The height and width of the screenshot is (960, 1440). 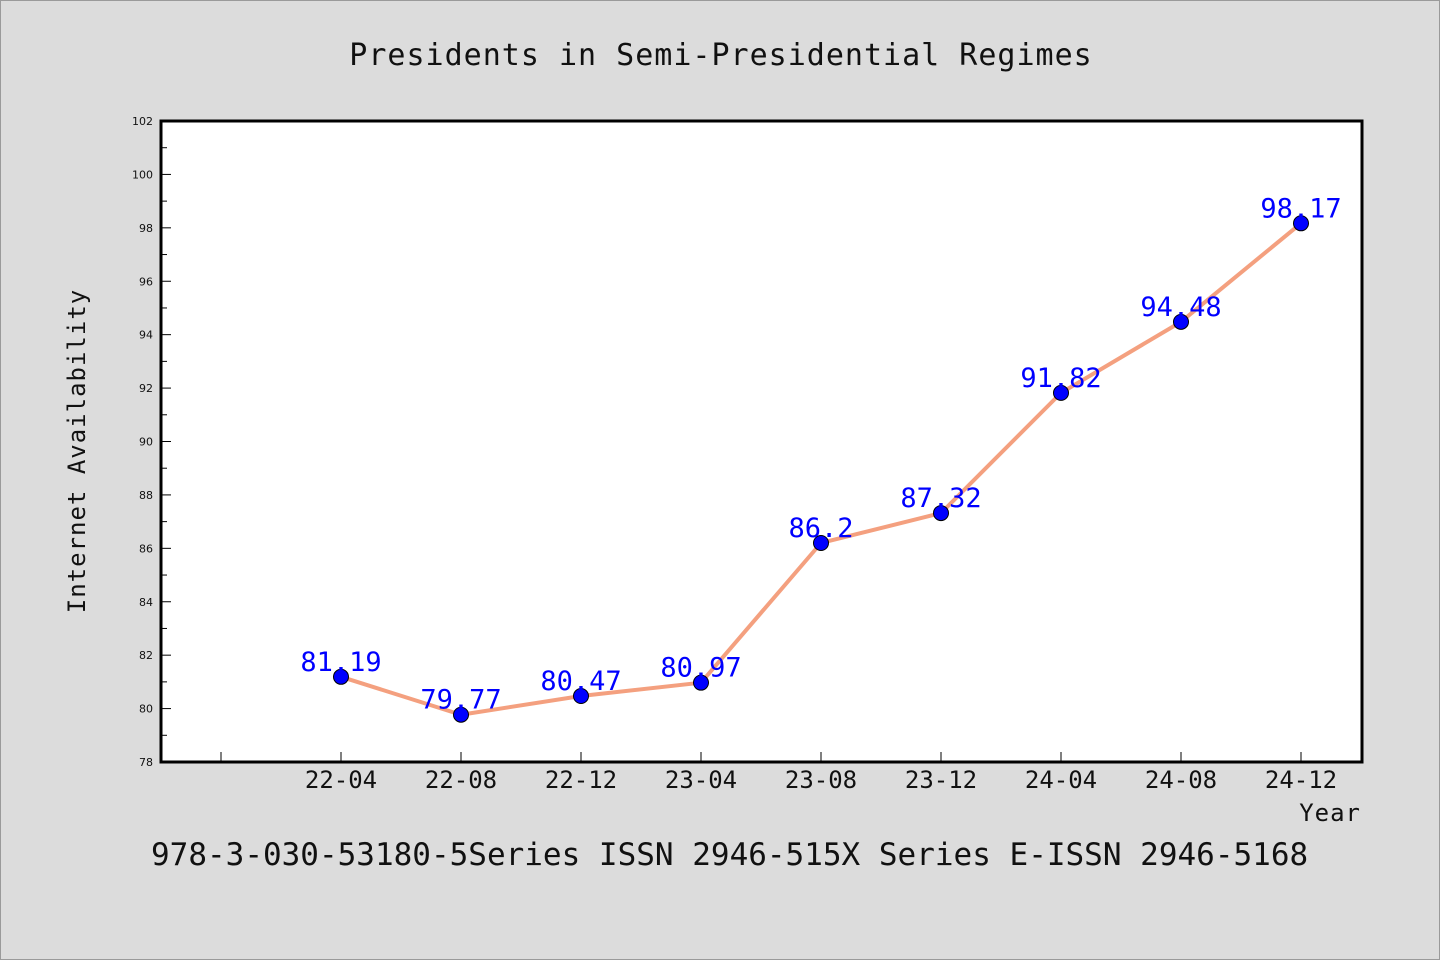 What do you see at coordinates (340, 662) in the screenshot?
I see `data-label: 81.19` at bounding box center [340, 662].